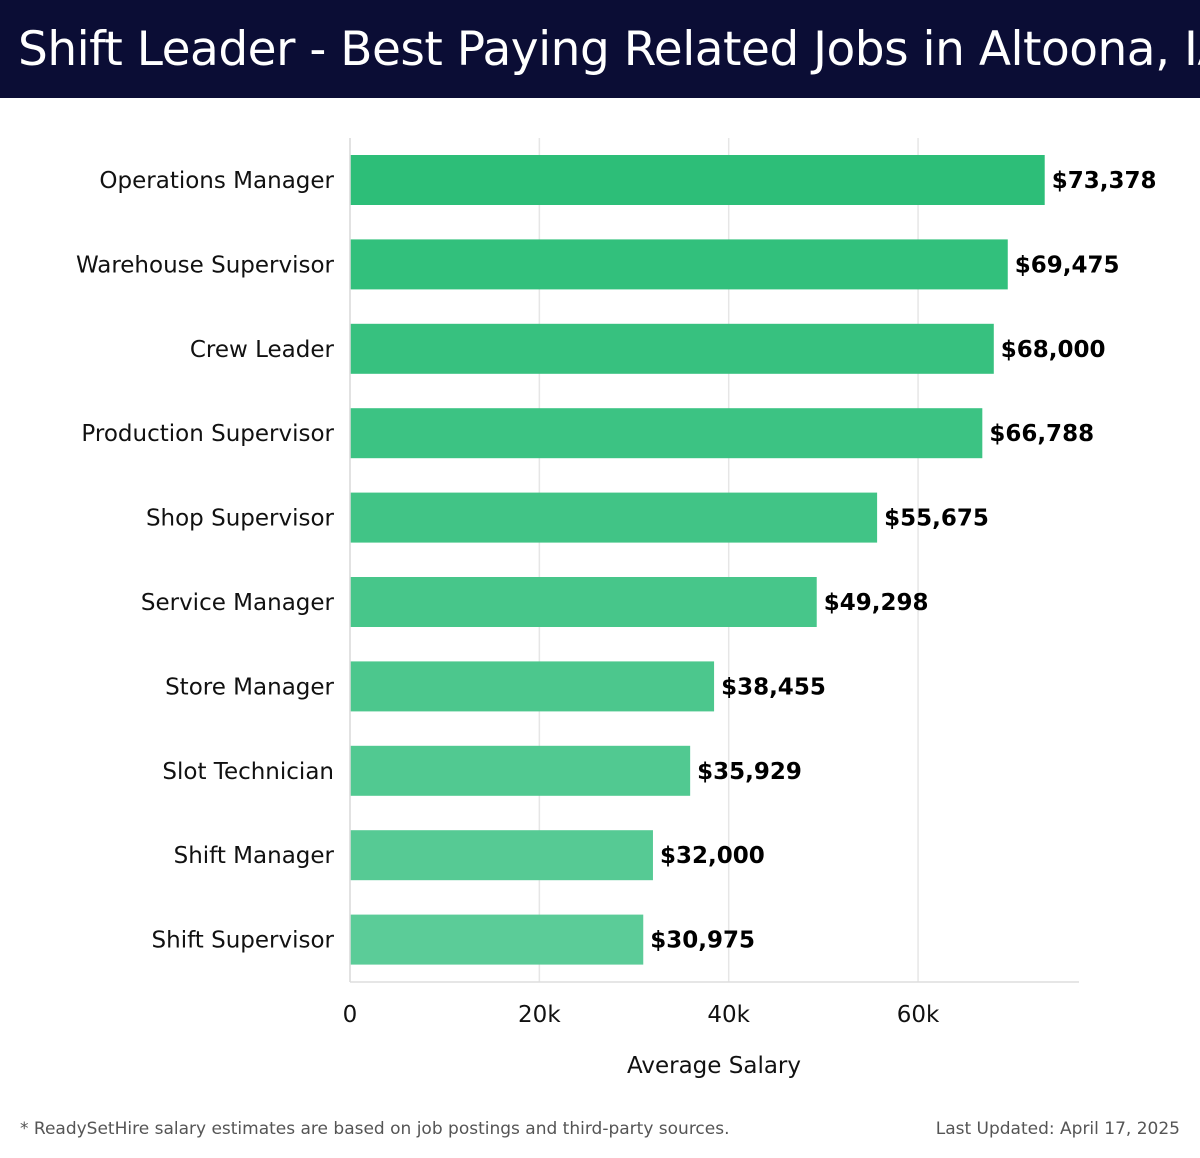 The image size is (1200, 1158). Describe the element at coordinates (918, 1015) in the screenshot. I see `x-tick-label: 60k` at that location.